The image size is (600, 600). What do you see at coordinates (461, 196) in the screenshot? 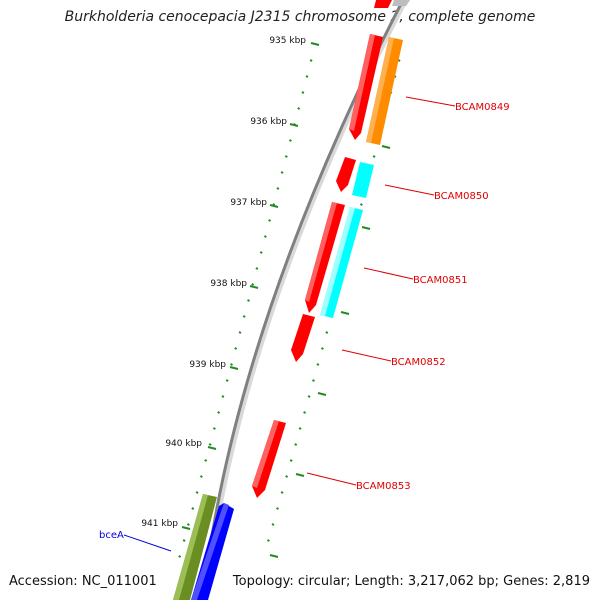
I see `gene-label-bcam0850: BCAM0850` at bounding box center [461, 196].